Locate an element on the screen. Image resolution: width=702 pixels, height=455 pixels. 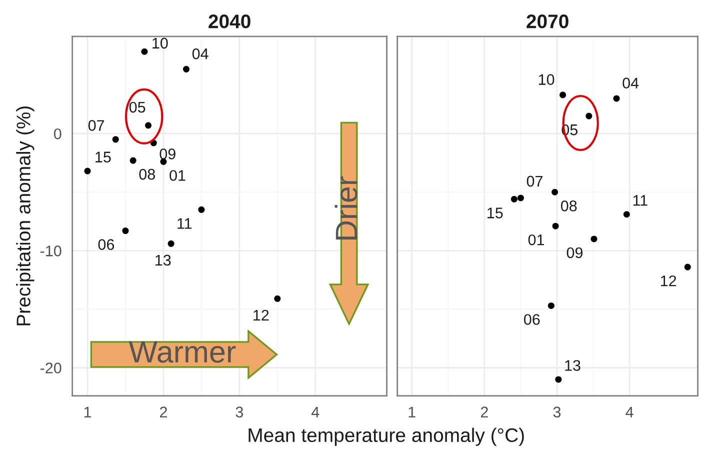
y-tick-label: -20 is located at coordinates (51, 368).